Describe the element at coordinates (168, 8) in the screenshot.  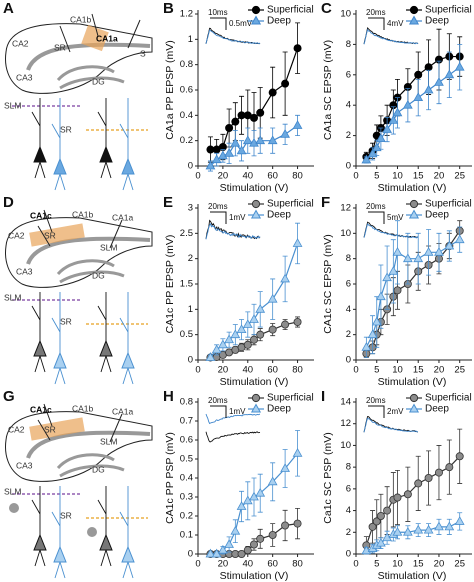
I see `panel-letter: B` at that location.